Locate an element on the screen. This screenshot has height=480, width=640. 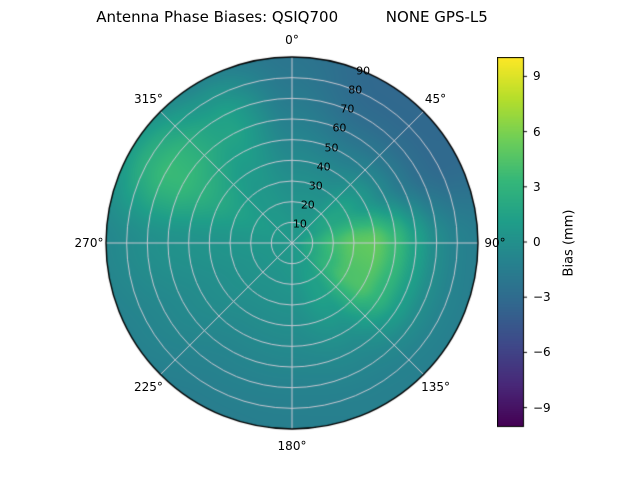
radial-tick-label-50: 50 is located at coordinates (331, 148).